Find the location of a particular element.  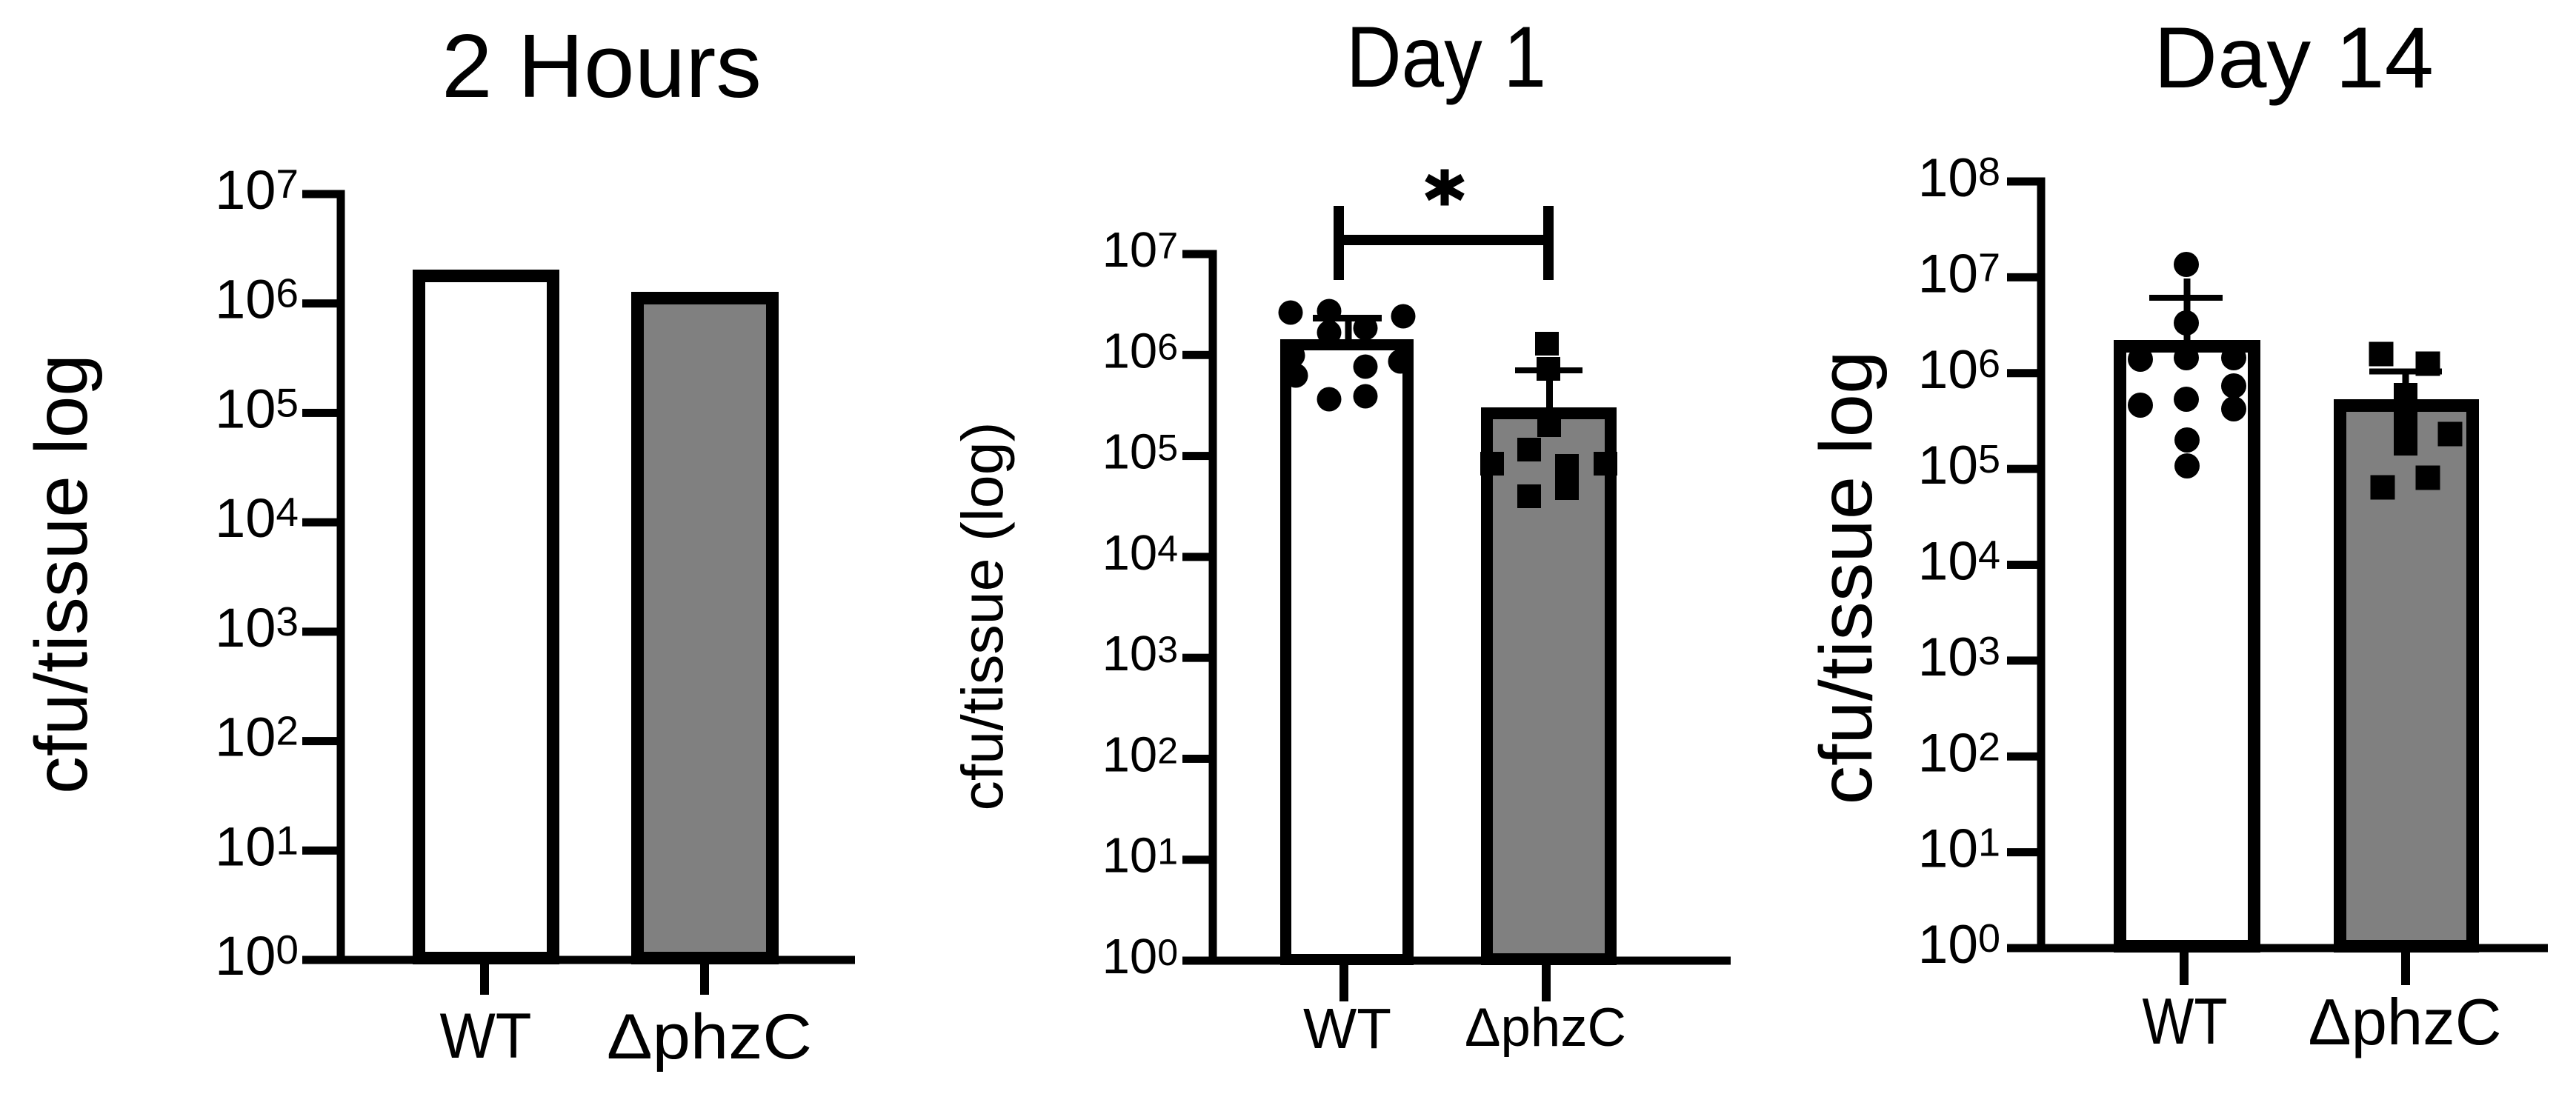

svg-text: 2 Hours is located at coordinates (602, 66).